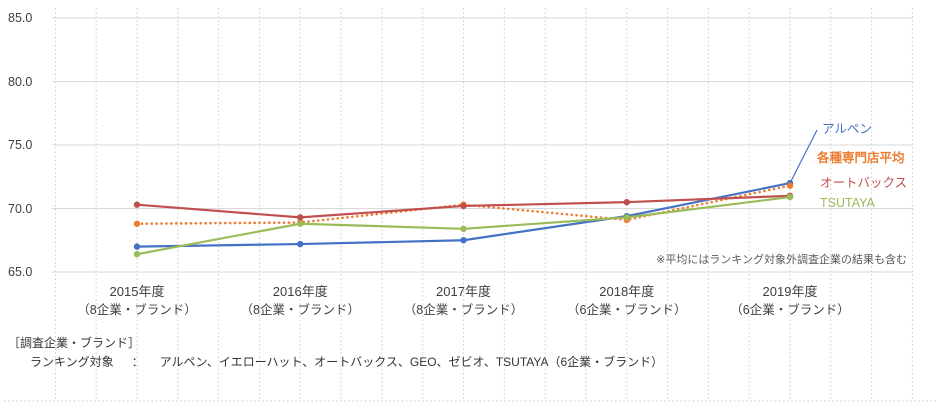 This screenshot has width=940, height=406. Describe the element at coordinates (20, 18) in the screenshot. I see `y-axis-tick-label: 85.0` at that location.